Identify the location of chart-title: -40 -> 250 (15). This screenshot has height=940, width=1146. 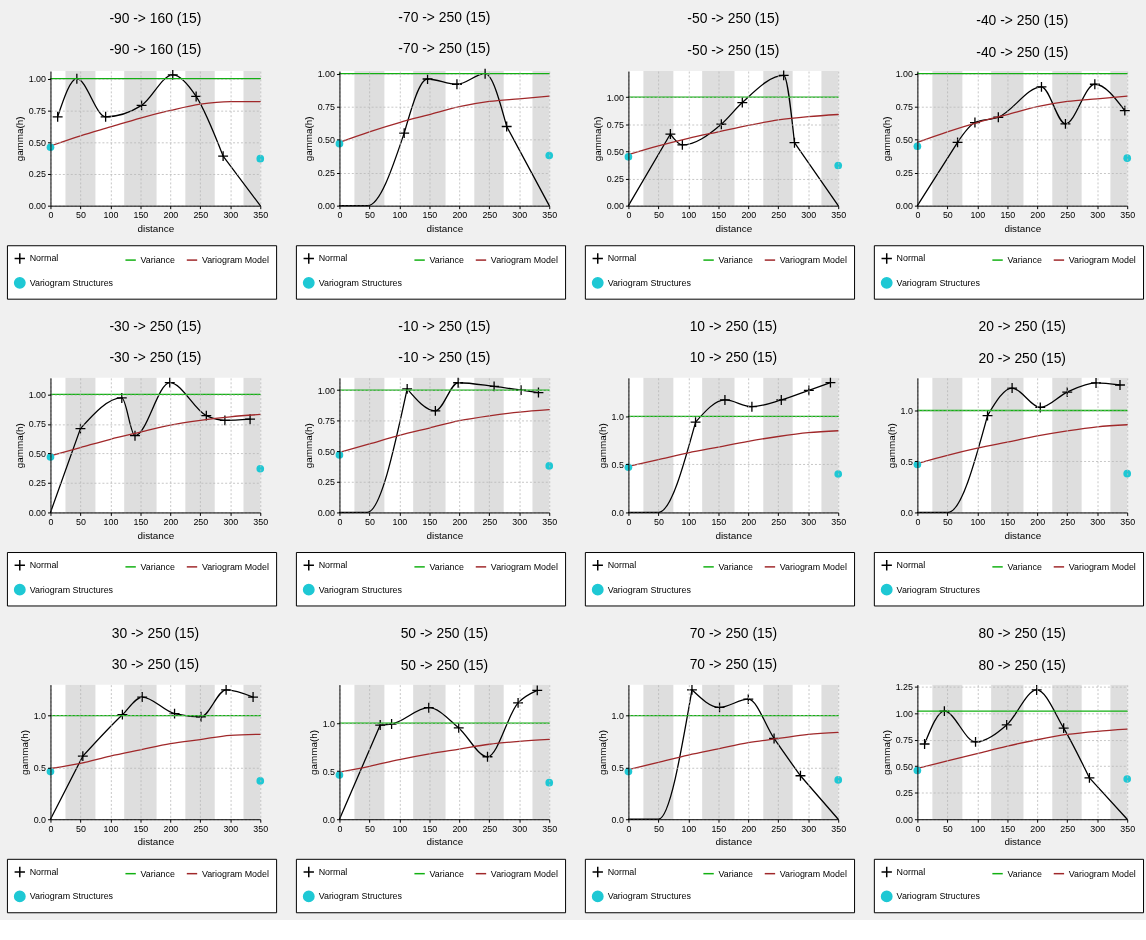
(1022, 20).